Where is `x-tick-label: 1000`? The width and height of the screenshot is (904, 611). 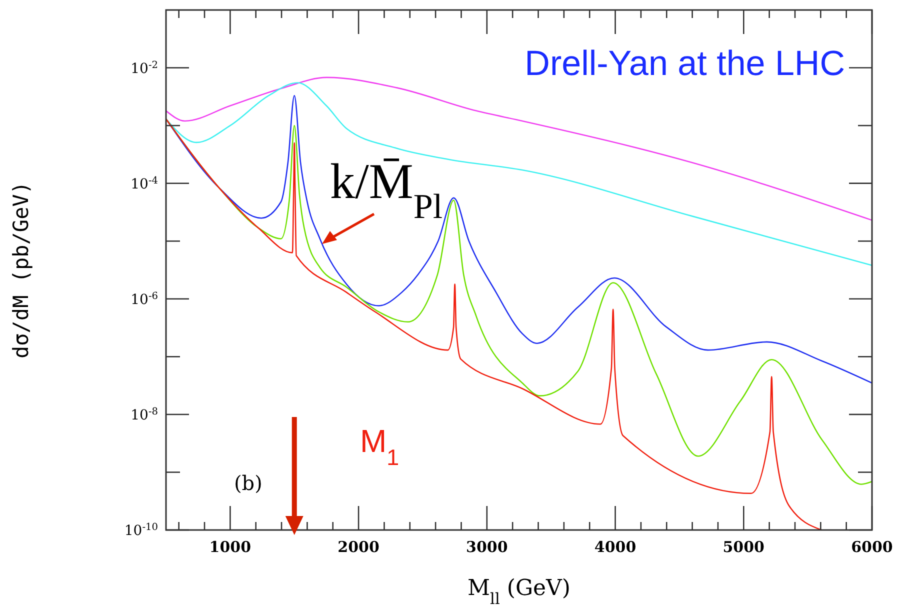
x-tick-label: 1000 is located at coordinates (230, 547).